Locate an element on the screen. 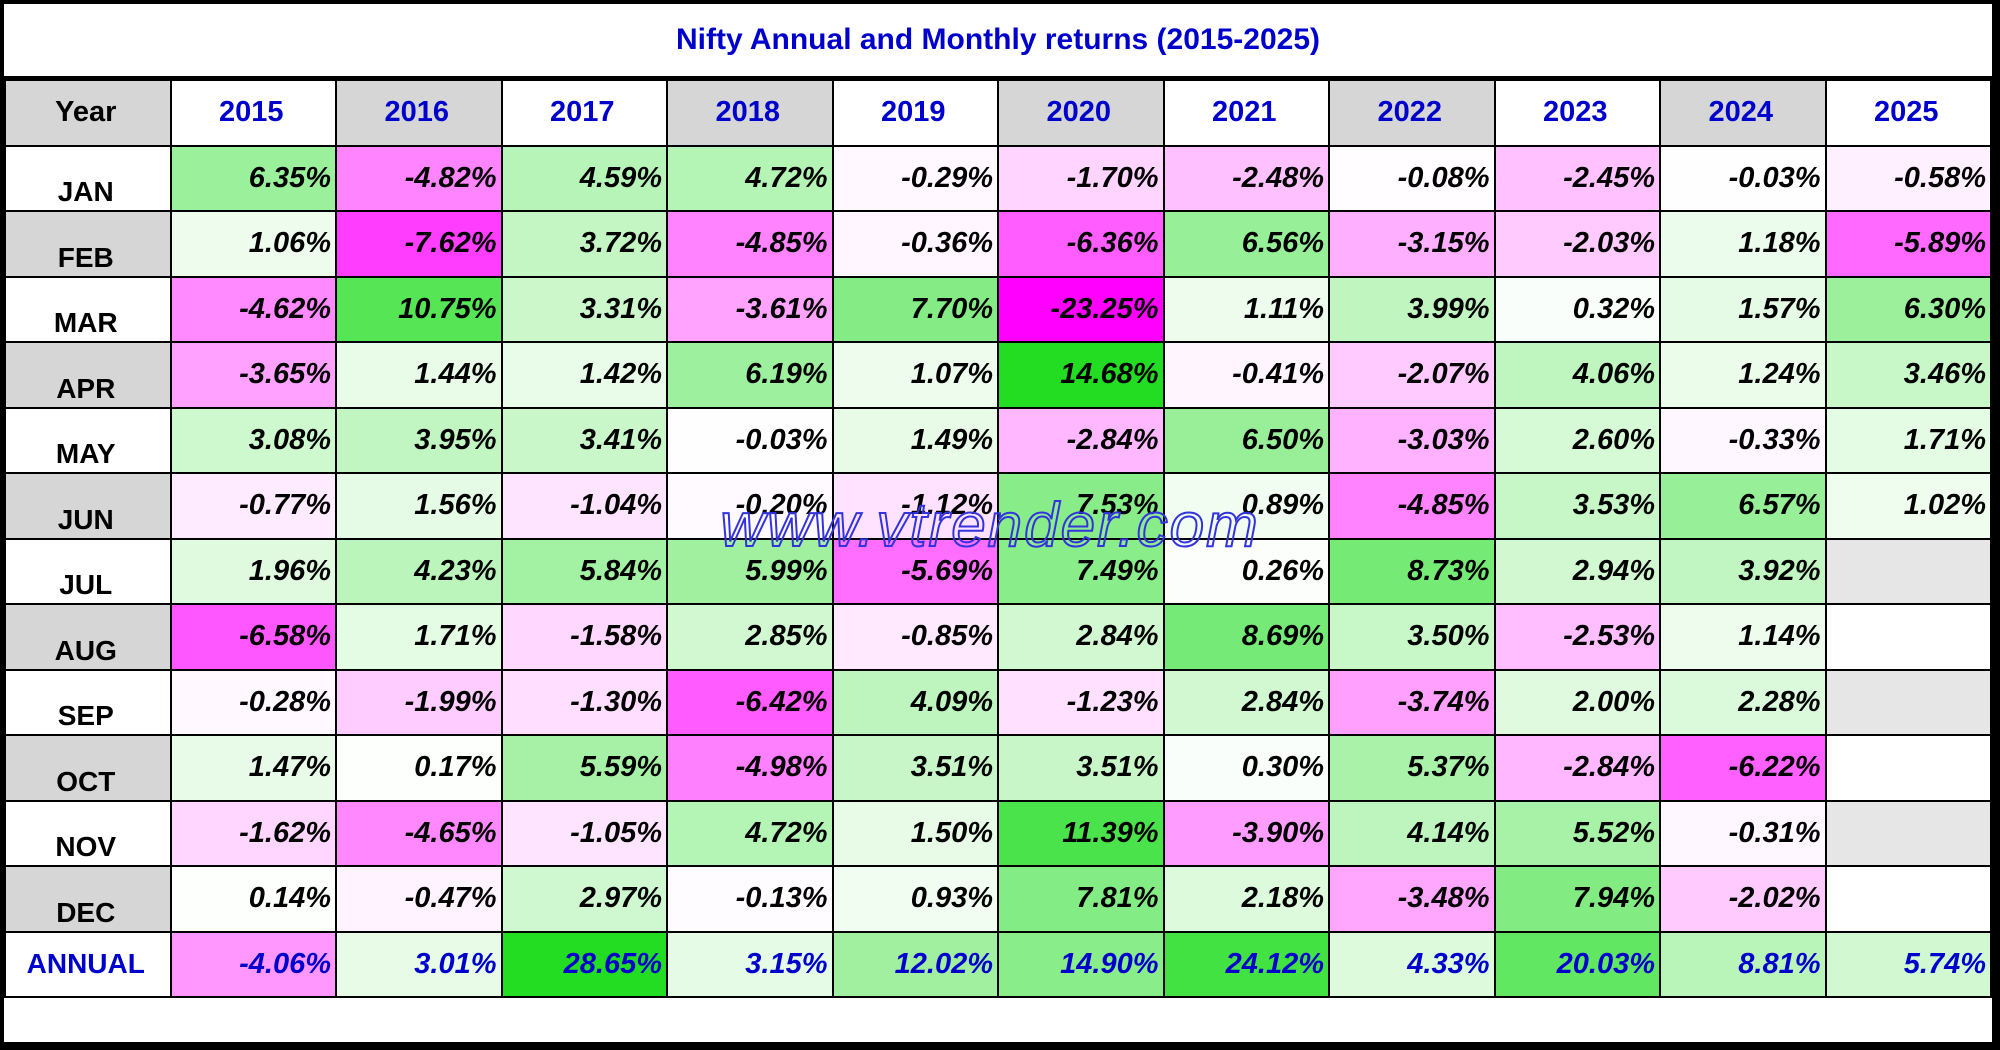  annual-return-cell: 24.12% is located at coordinates (1246, 964).